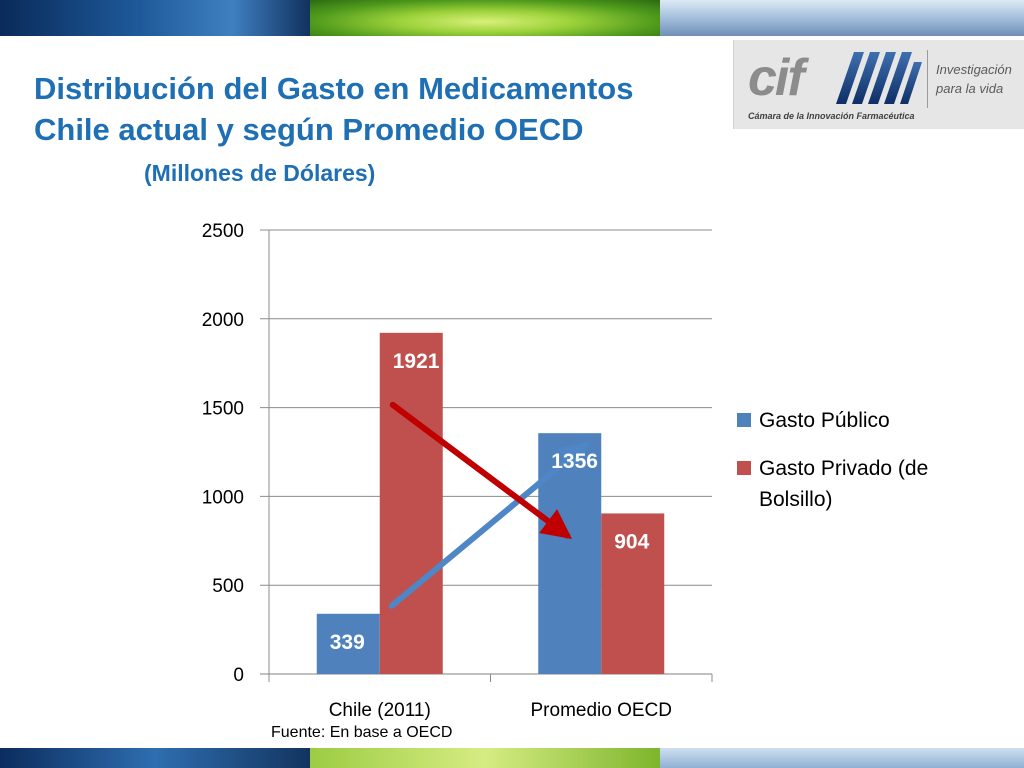  I want to click on legend-swatch-private, so click(744, 468).